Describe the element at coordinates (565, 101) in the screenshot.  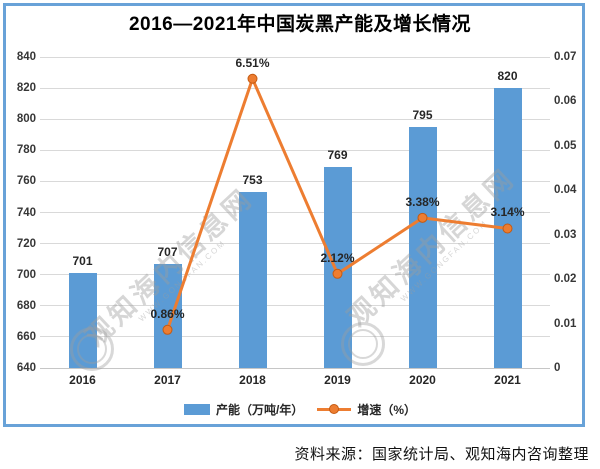
I see `y-axis-right-tick-label: 0.06` at that location.